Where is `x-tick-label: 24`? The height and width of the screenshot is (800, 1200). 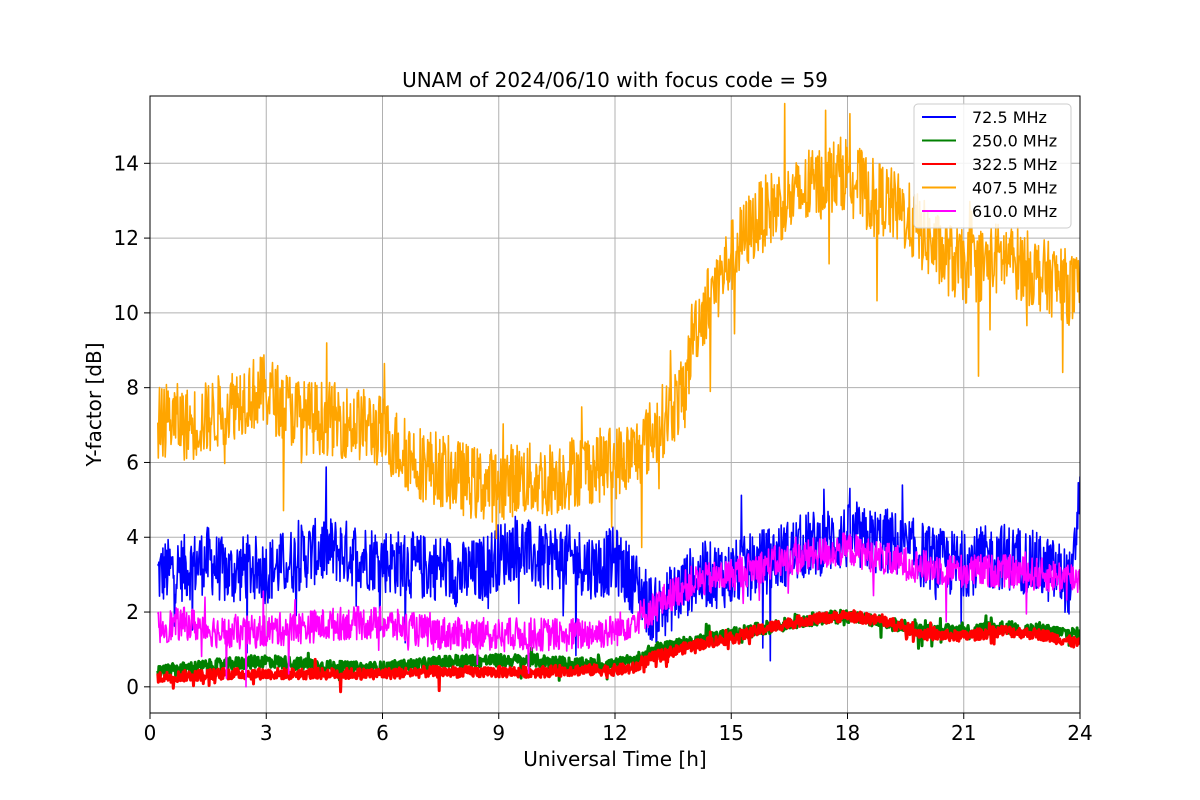
x-tick-label: 24 is located at coordinates (1079, 733).